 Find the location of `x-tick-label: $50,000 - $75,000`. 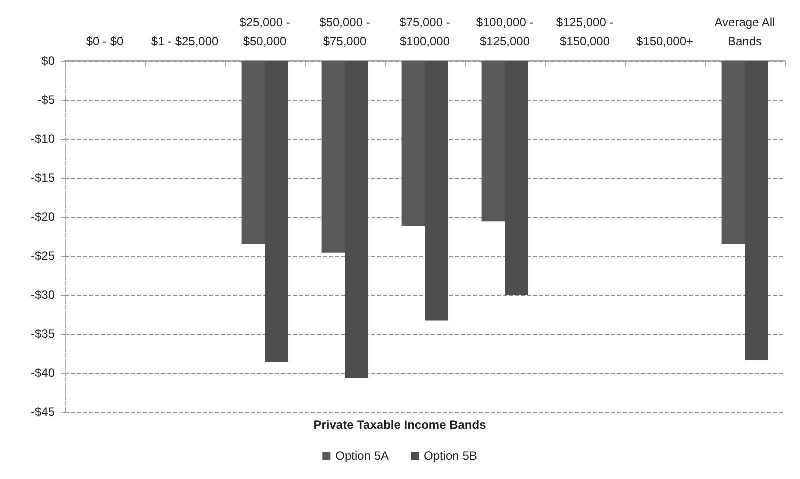

x-tick-label: $50,000 - $75,000 is located at coordinates (345, 32).